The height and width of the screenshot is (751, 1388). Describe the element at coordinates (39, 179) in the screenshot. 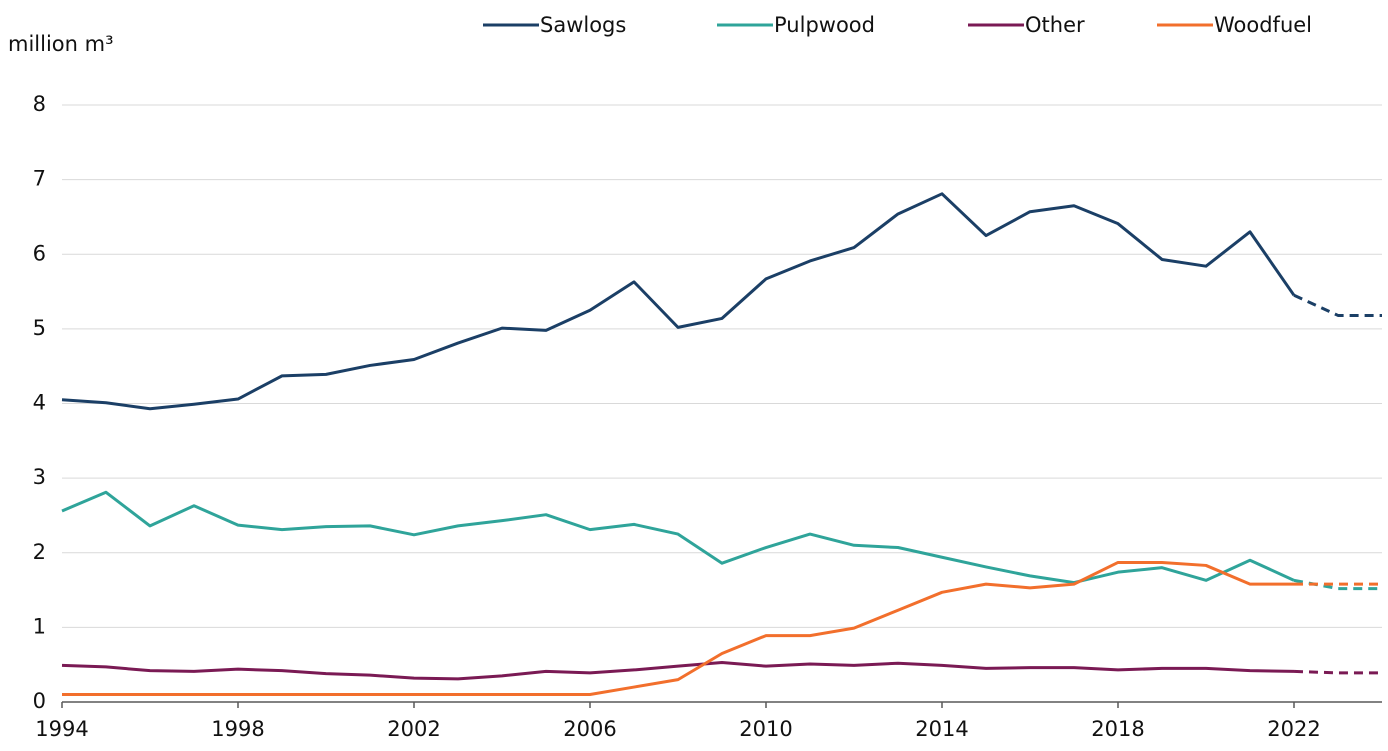

I see `y-tick-label: 7` at that location.